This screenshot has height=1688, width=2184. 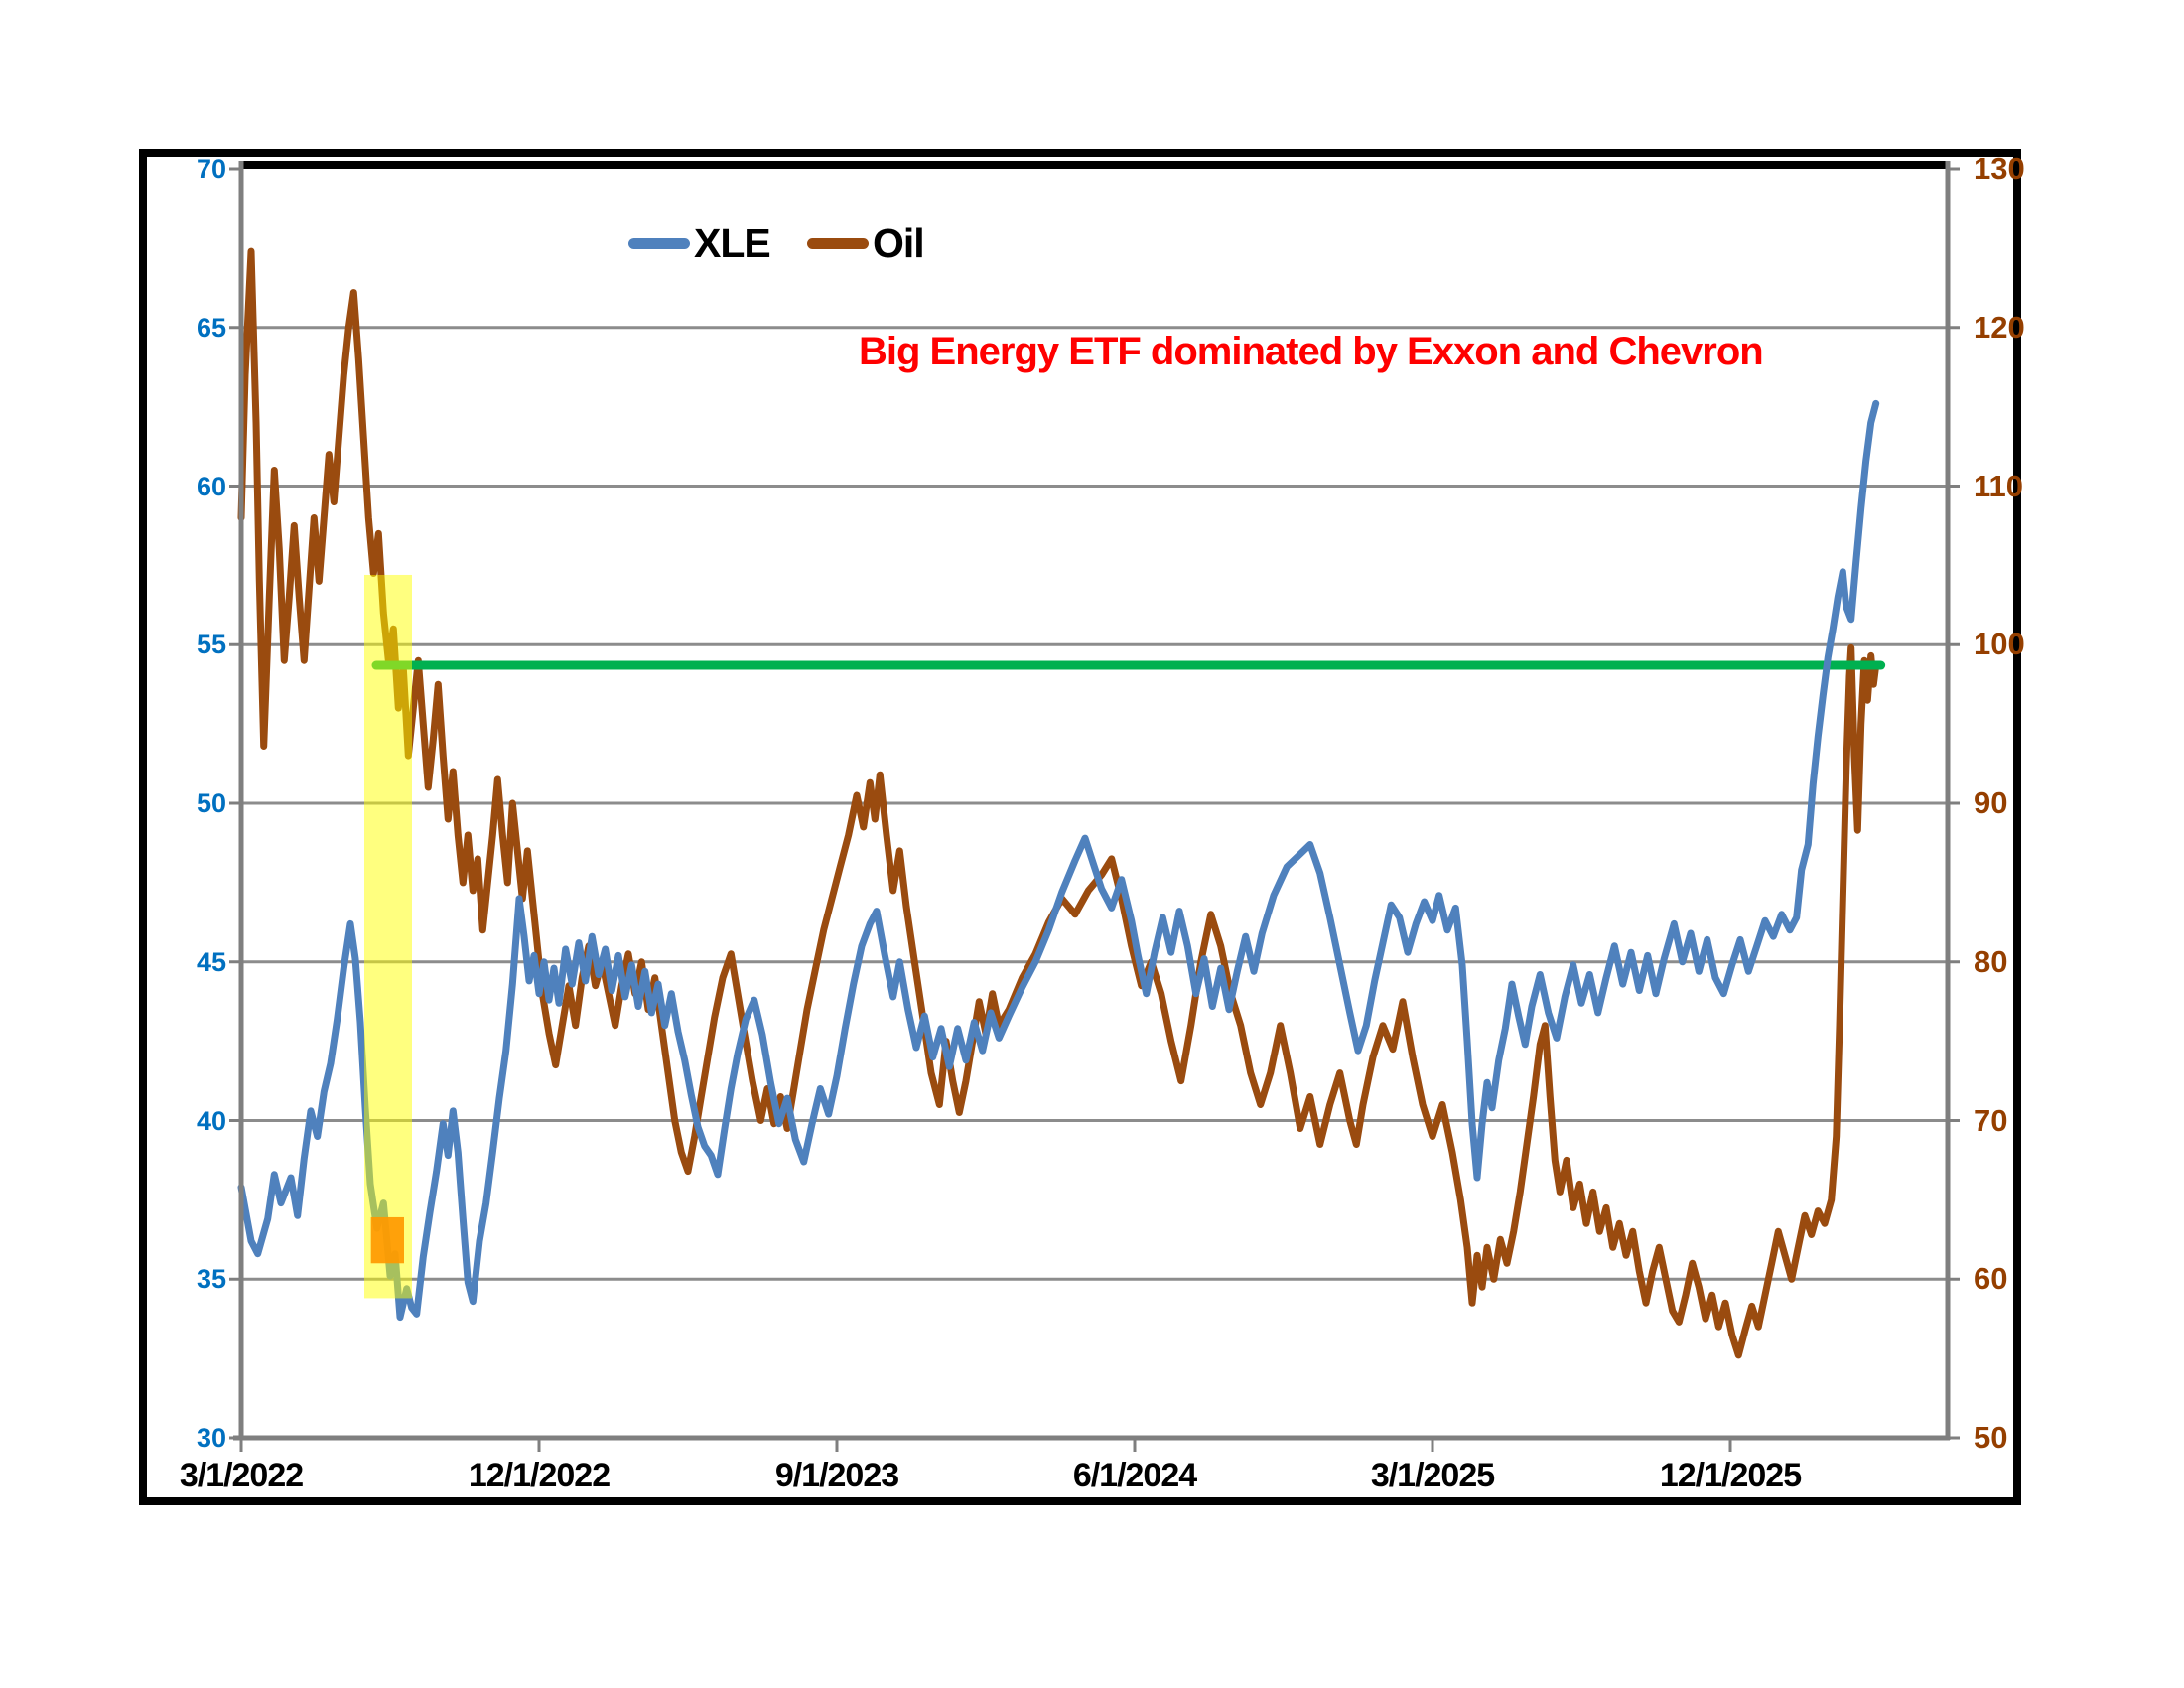 I want to click on y-left-label-45: 45, so click(x=211, y=961).